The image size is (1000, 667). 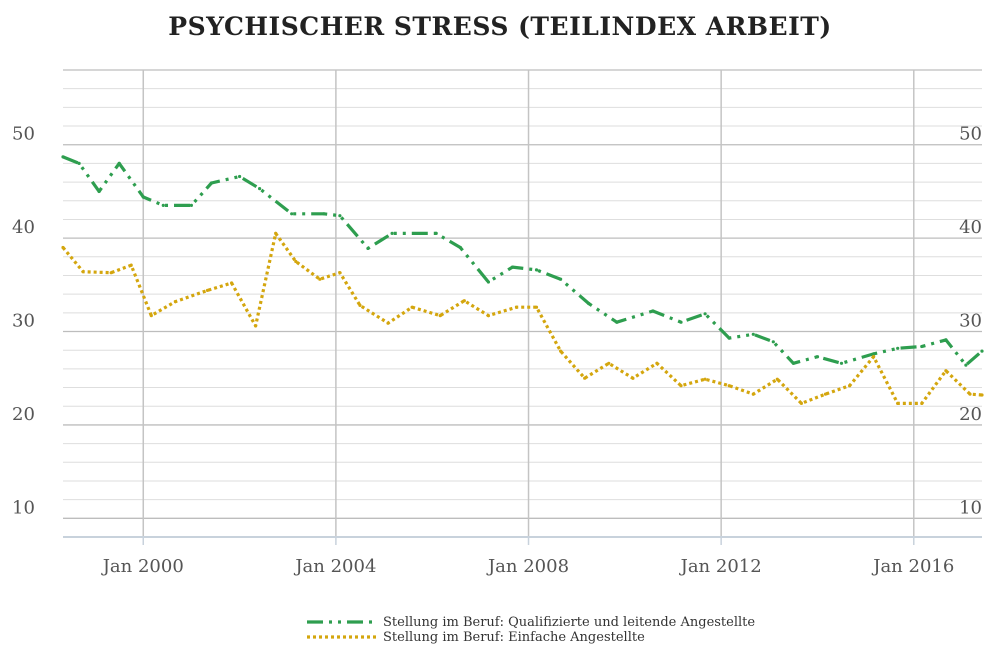 What do you see at coordinates (23, 134) in the screenshot?
I see `y-tick-label-left: 50` at bounding box center [23, 134].